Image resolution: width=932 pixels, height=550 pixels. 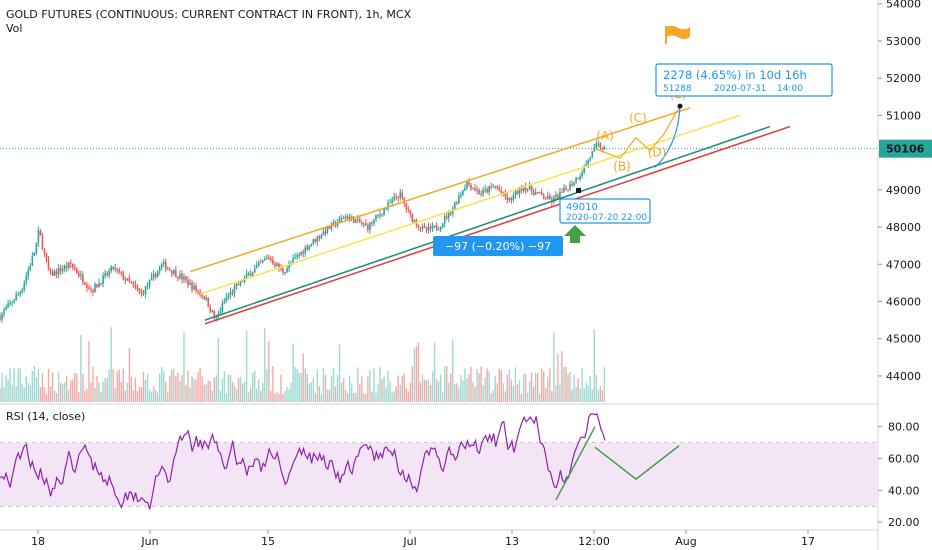 I want to click on wave-label: (A), so click(x=605, y=136).